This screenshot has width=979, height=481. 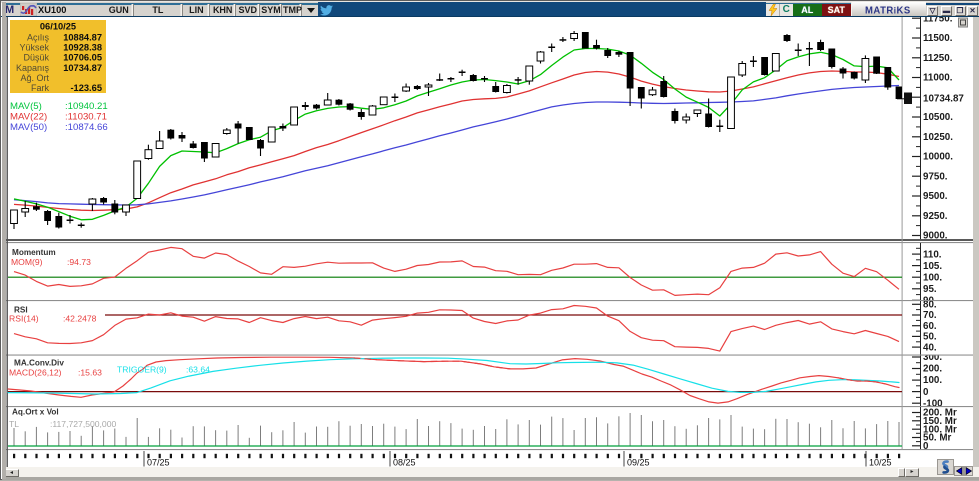 I want to click on svg-text: :10874.66, so click(x=86, y=127).